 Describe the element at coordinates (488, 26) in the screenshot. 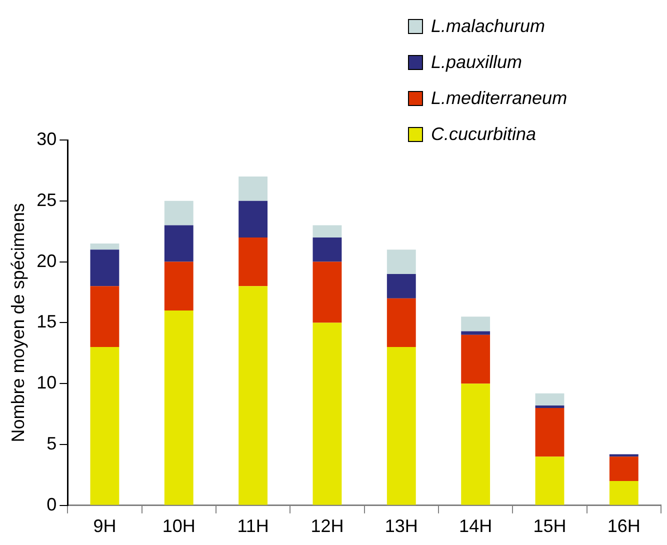

I see `legend-label: L.malachurum` at that location.